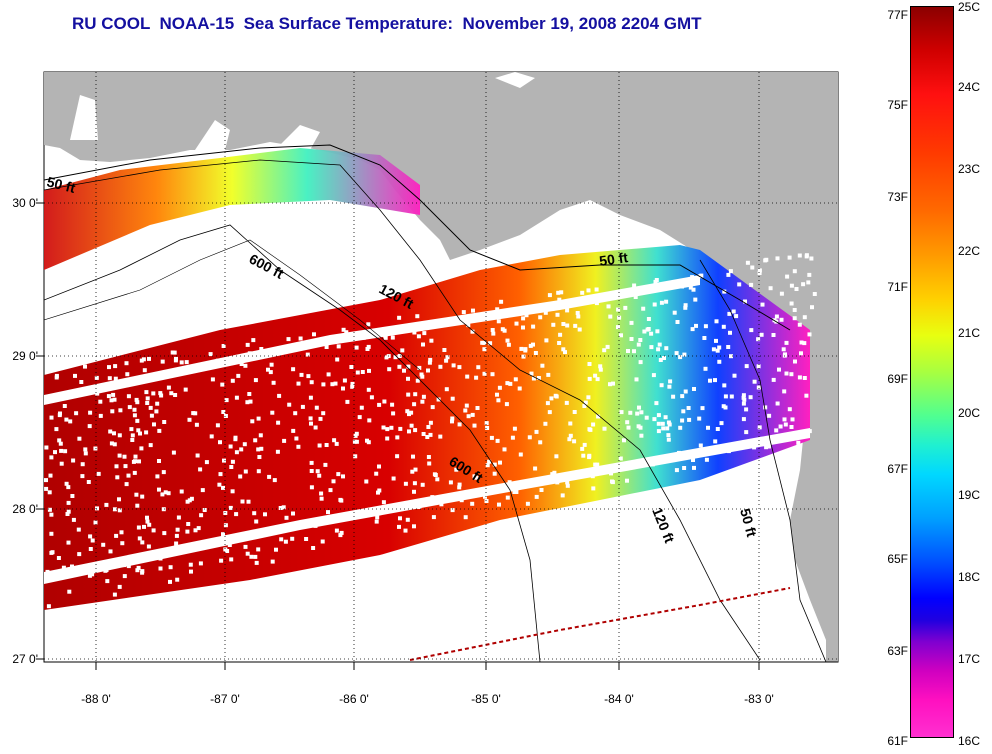 The image size is (992, 754). What do you see at coordinates (763, 460) in the screenshot?
I see `contour-50ft-east` at bounding box center [763, 460].